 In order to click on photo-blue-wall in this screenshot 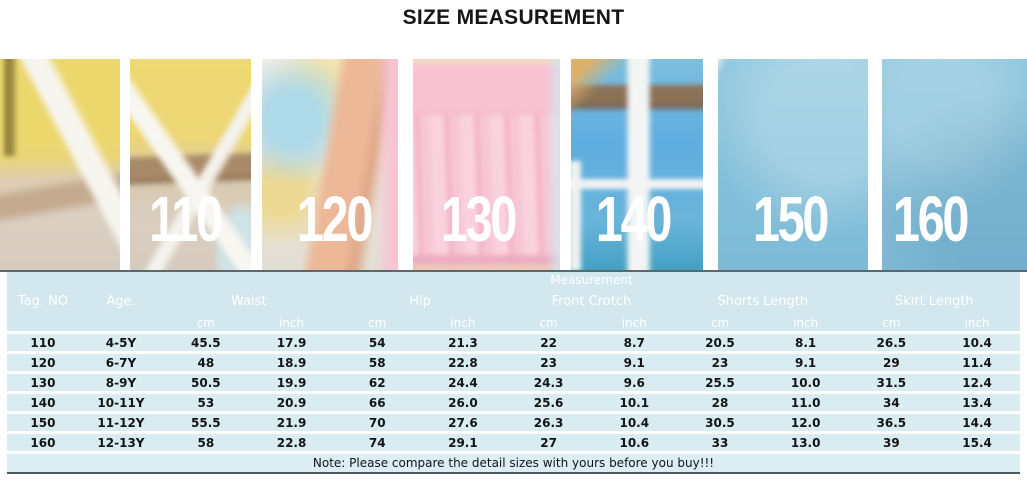, I will do `click(793, 164)`.